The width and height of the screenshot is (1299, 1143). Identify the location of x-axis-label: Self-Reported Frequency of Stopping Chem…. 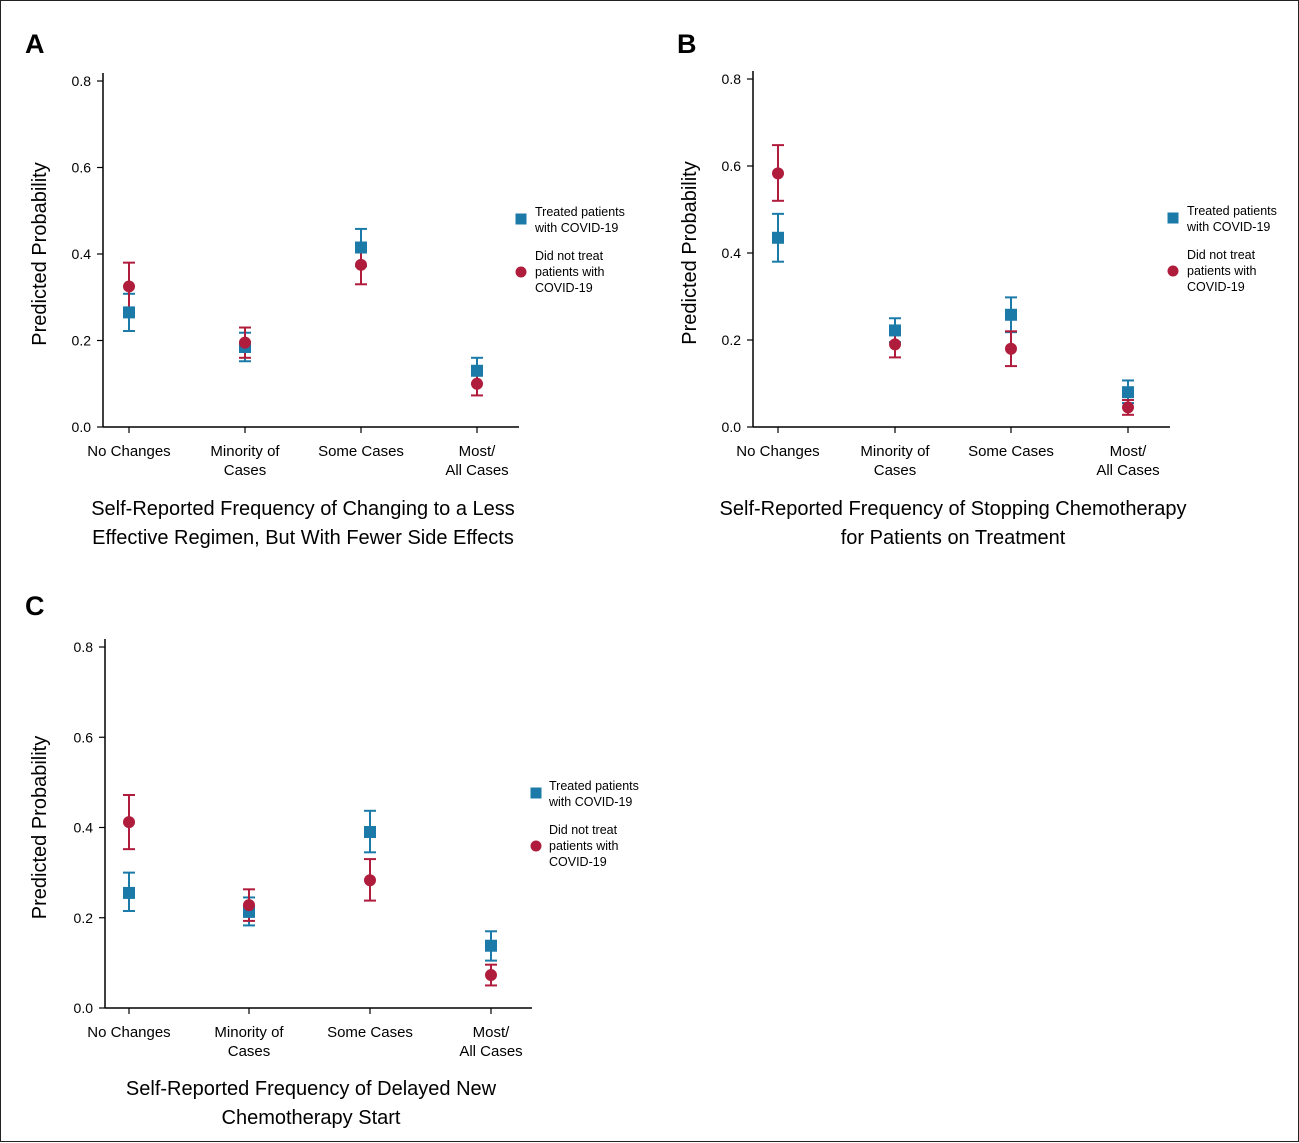
(953, 509).